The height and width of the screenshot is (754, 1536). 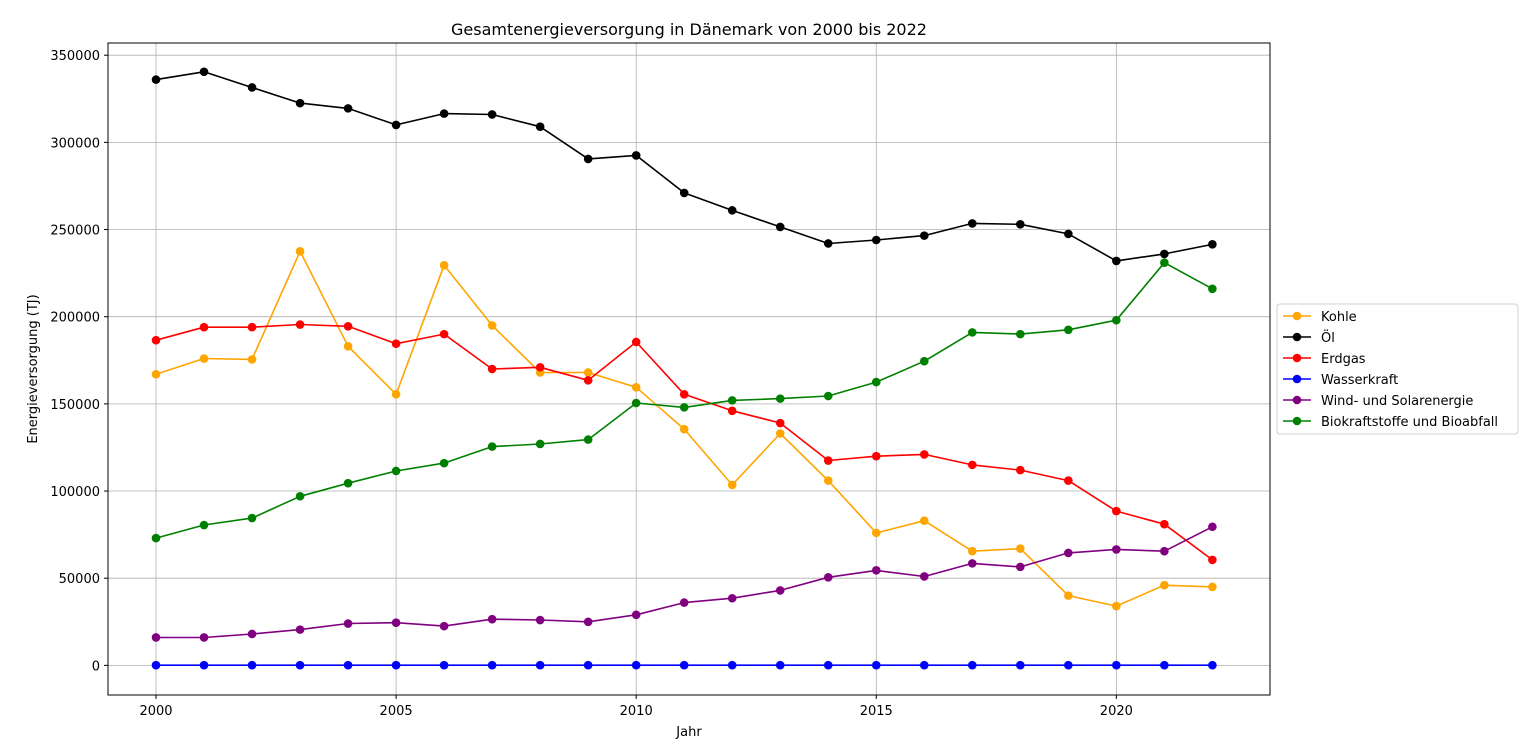 What do you see at coordinates (396, 711) in the screenshot?
I see `x-tick-label: 2005` at bounding box center [396, 711].